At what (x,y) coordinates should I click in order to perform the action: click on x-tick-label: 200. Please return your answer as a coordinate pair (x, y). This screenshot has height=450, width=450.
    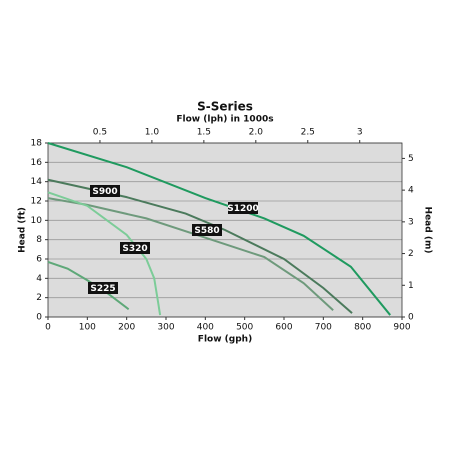
    Looking at the image, I should click on (126, 328).